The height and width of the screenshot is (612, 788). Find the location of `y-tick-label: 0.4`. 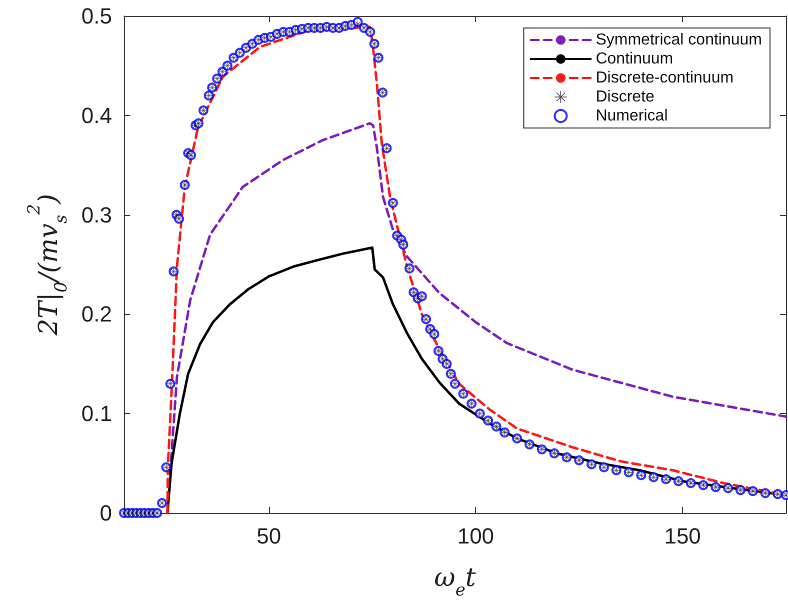

y-tick-label: 0.4 is located at coordinates (96, 115).